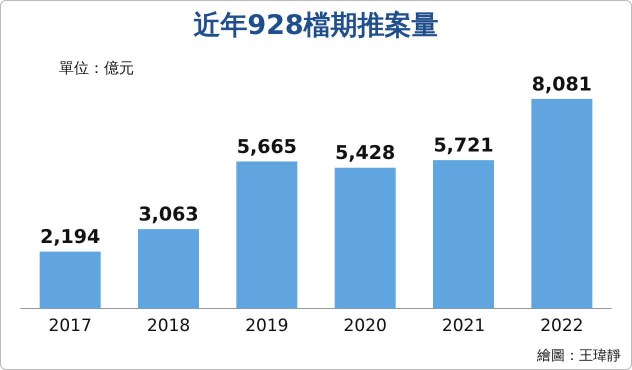 This screenshot has width=632, height=370. What do you see at coordinates (365, 153) in the screenshot?
I see `data-label: 5,428` at bounding box center [365, 153].